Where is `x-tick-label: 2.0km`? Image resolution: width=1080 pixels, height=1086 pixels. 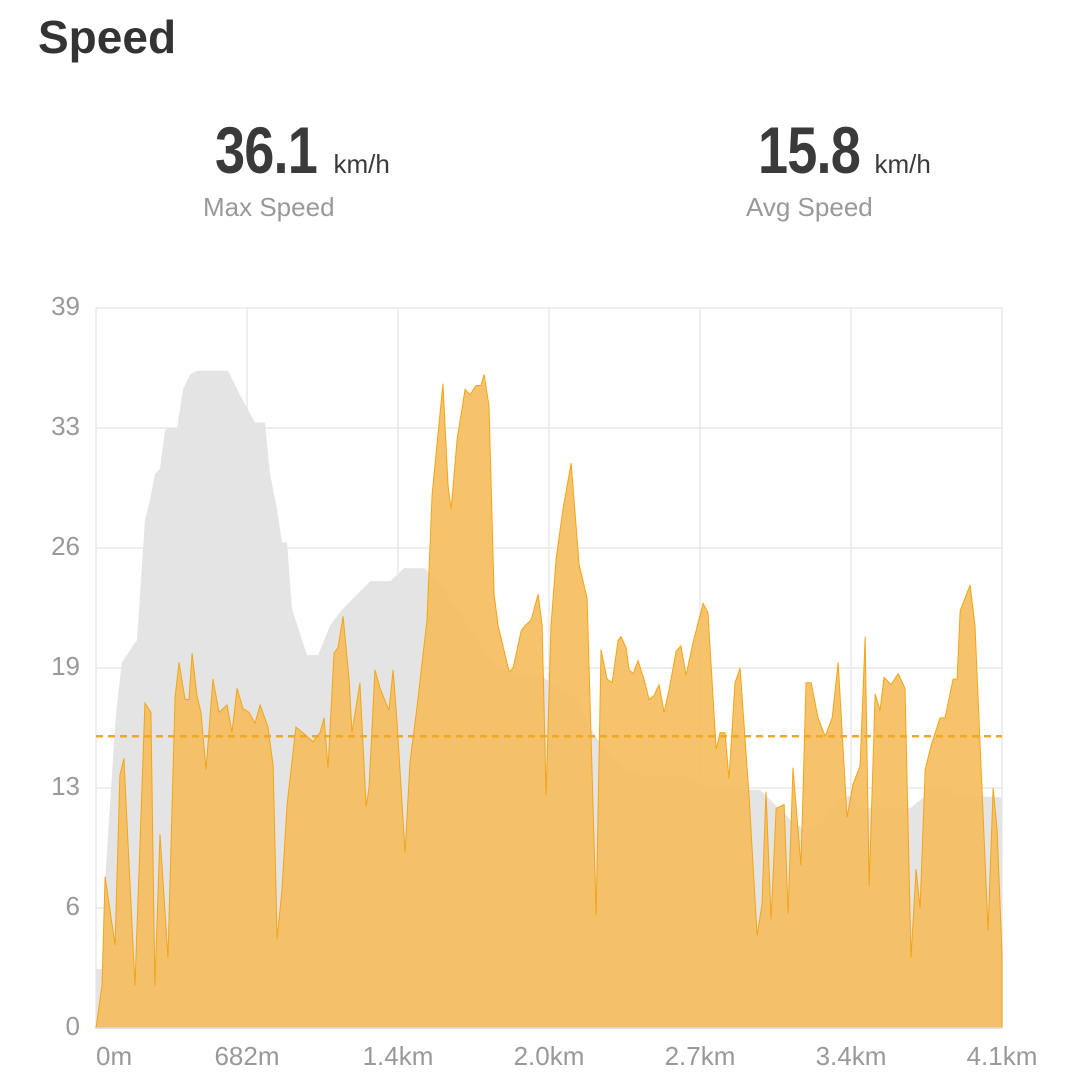
x-tick-label: 2.0km is located at coordinates (549, 1056).